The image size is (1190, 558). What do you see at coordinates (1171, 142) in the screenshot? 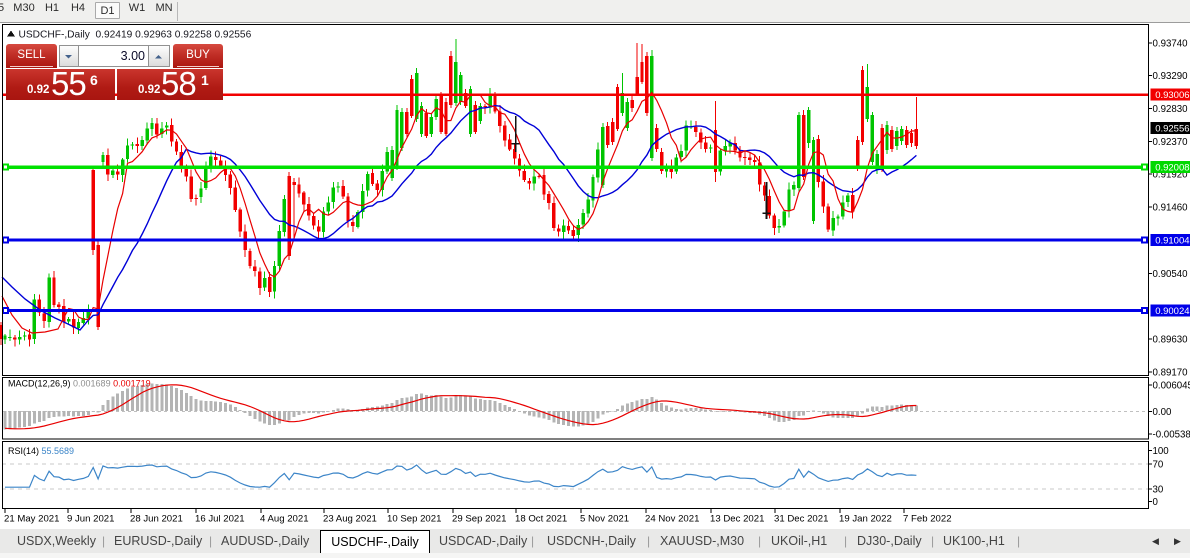
I see `svg-text: 0.92370` at bounding box center [1171, 142].